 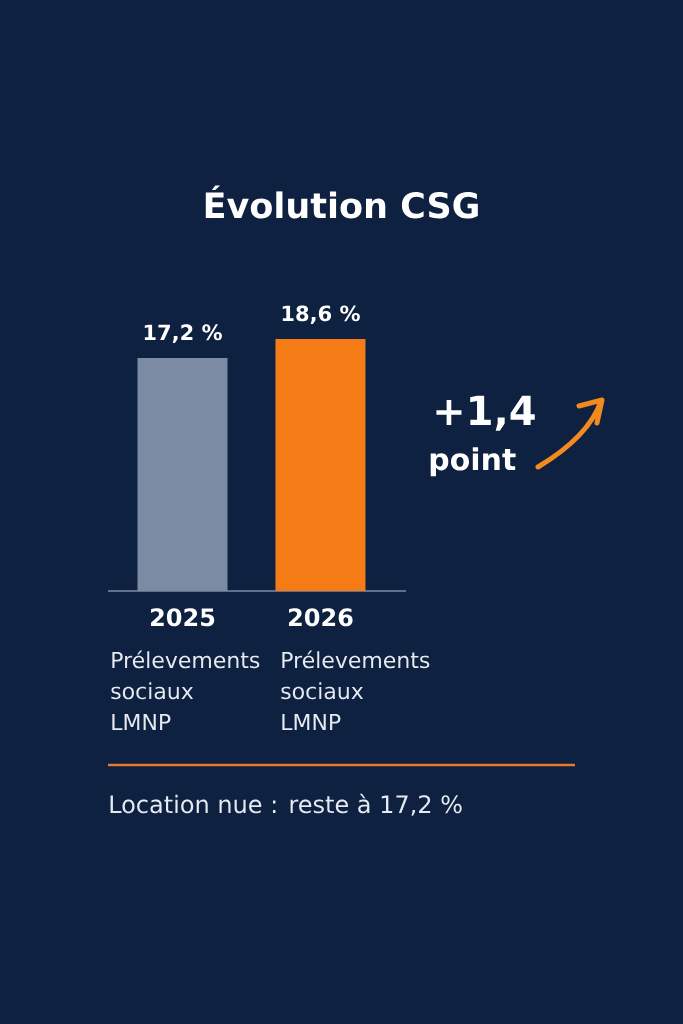 I want to click on data-label: 17,2 %, so click(x=183, y=333).